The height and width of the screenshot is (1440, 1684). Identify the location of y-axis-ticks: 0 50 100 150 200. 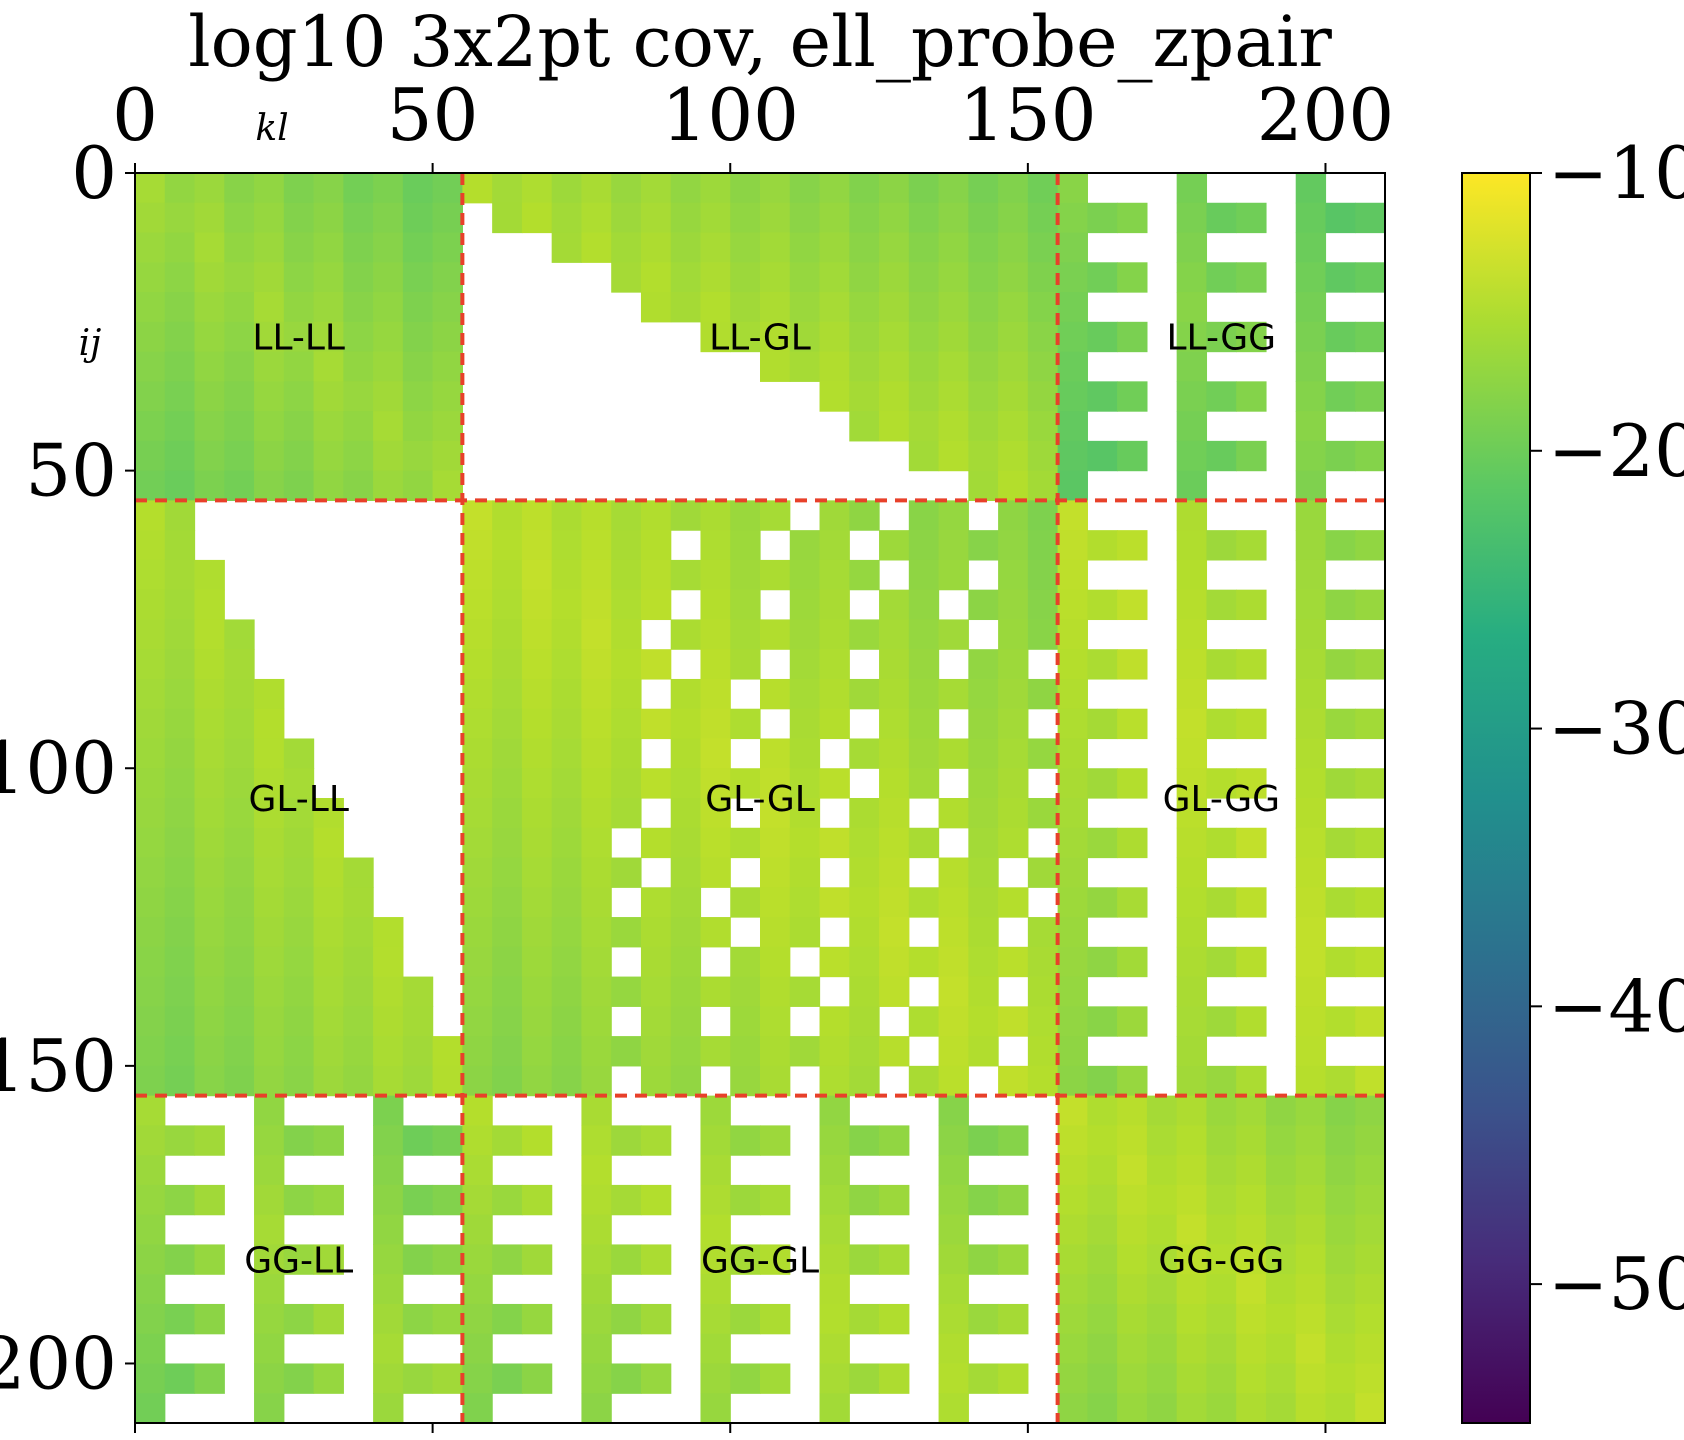
(67, 768).